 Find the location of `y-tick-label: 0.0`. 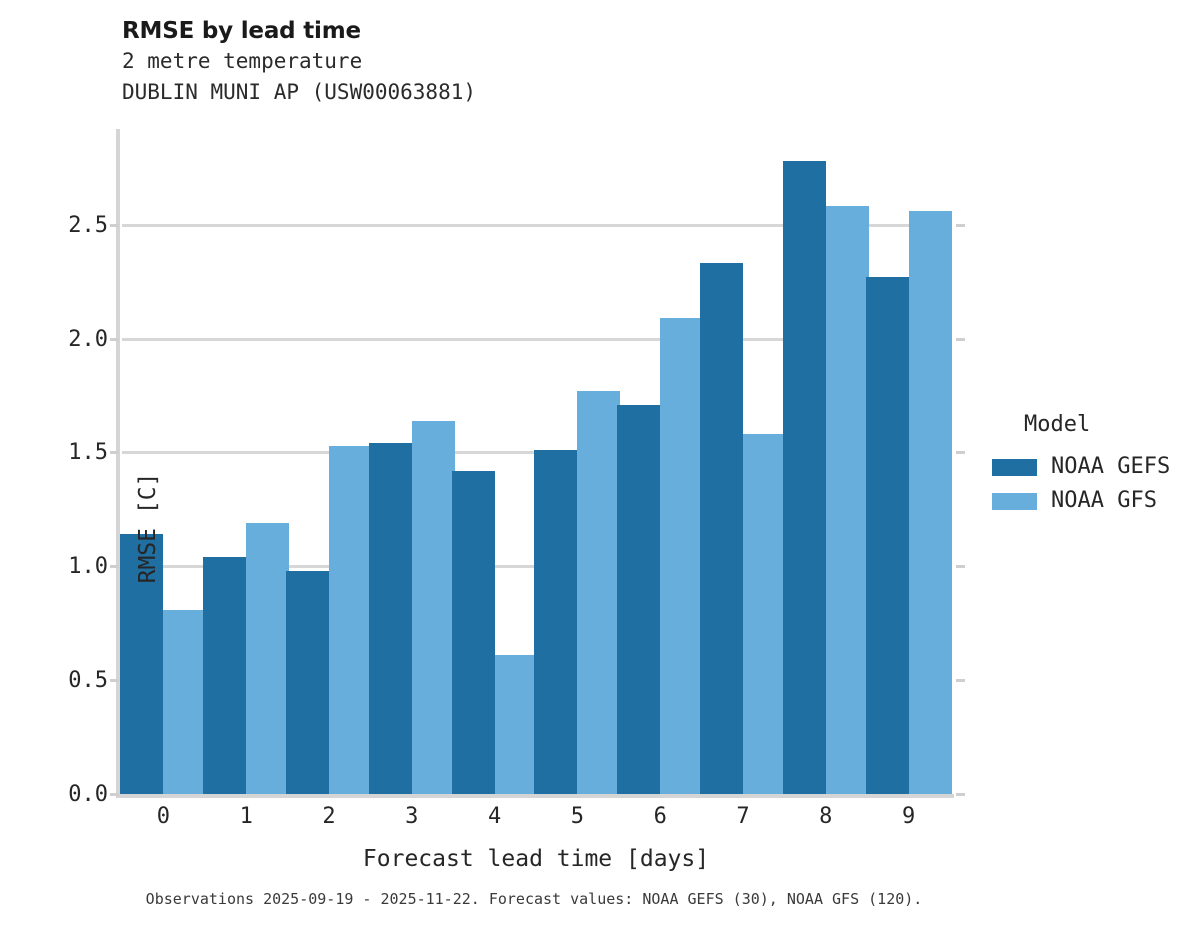

y-tick-label: 0.0 is located at coordinates (88, 794).